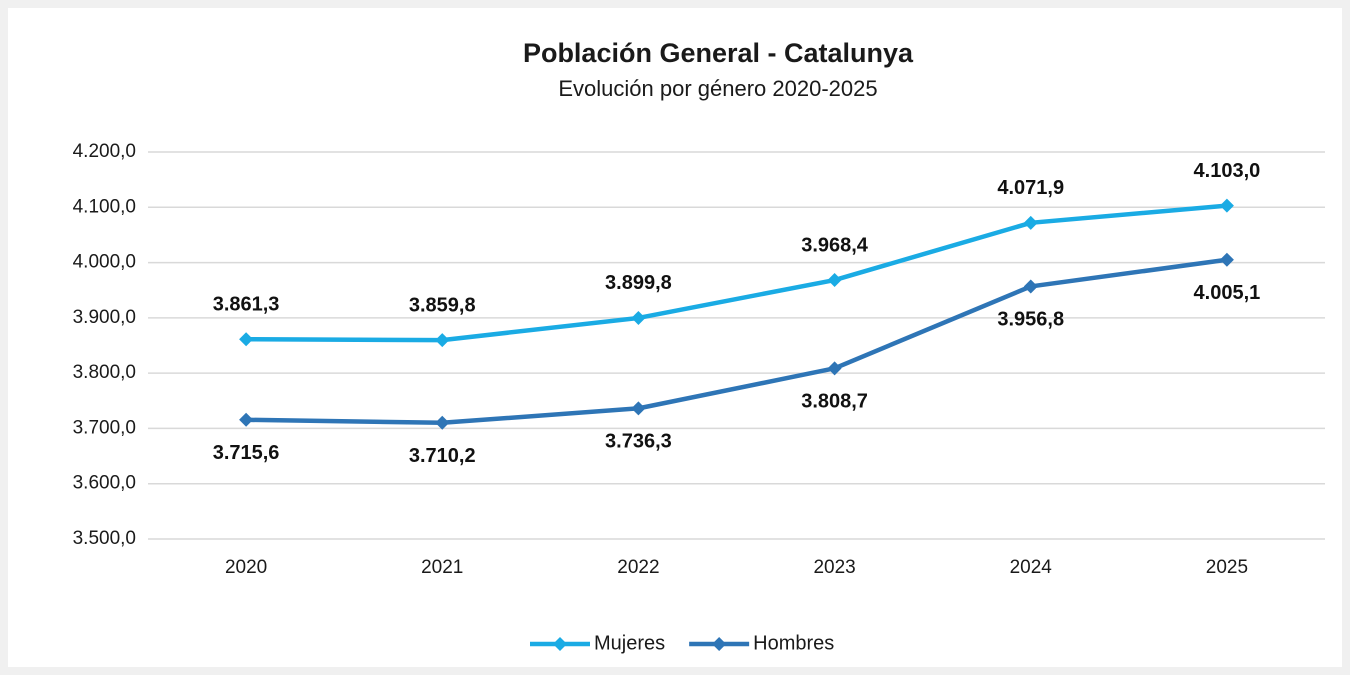  Describe the element at coordinates (104, 372) in the screenshot. I see `y-tick-label: 3.800,0` at that location.